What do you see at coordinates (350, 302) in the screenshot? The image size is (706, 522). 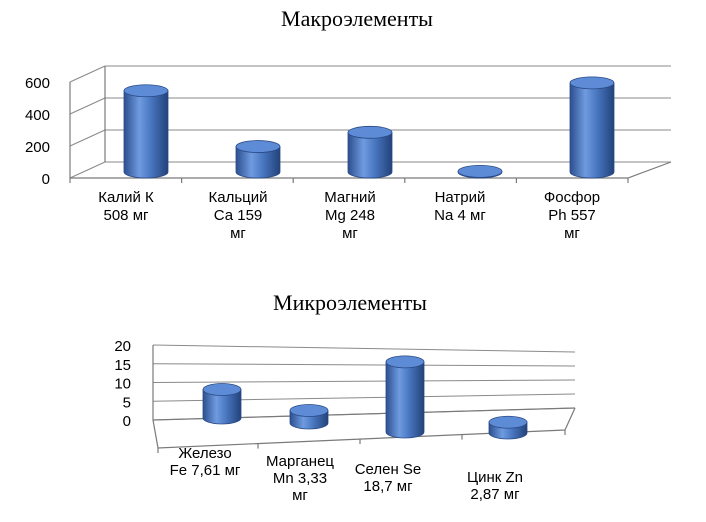 I see `micro-chart-title: Микроэлементы` at bounding box center [350, 302].